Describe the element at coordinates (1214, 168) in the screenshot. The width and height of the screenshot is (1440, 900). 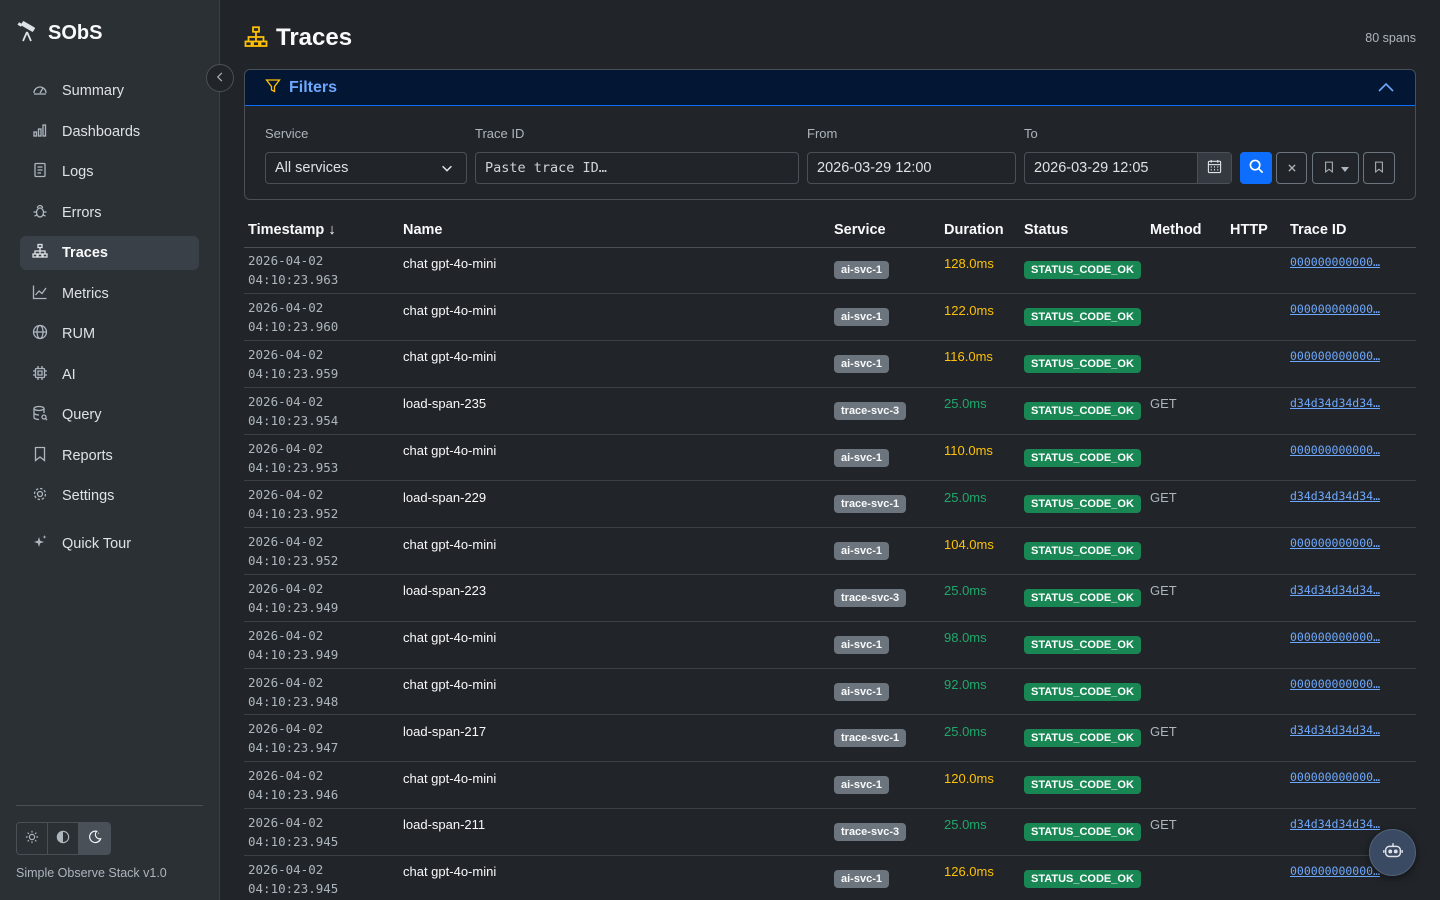
I see `calendar-button` at that location.